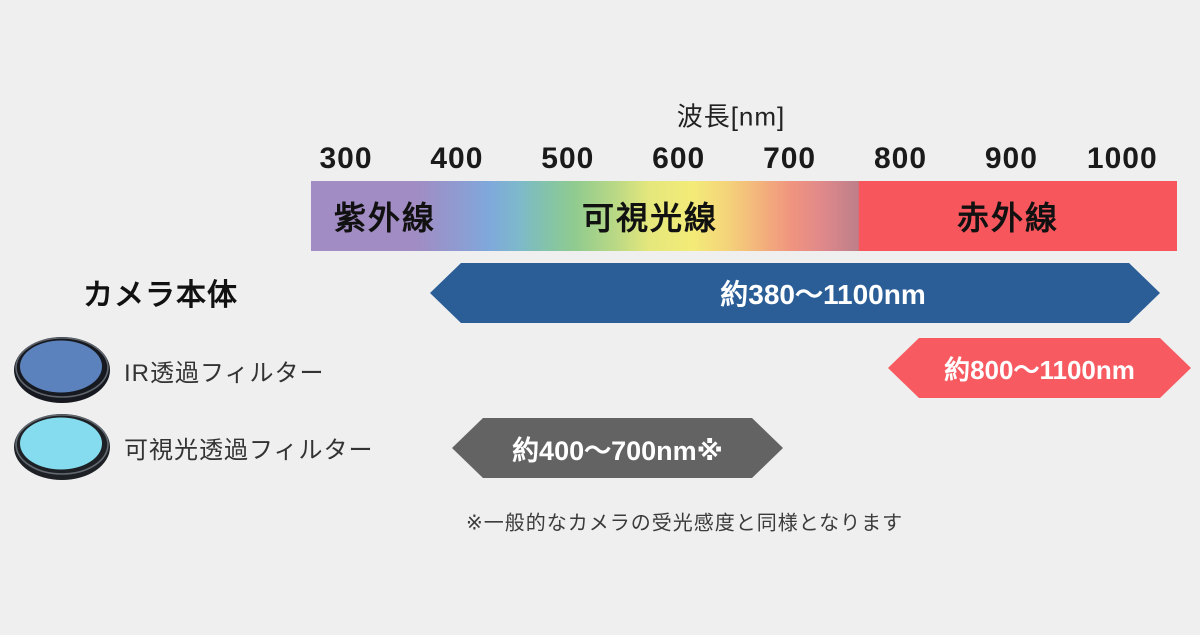 This screenshot has height=635, width=1200. I want to click on ir-filter-range-text: 約800〜1100nm, so click(1039, 369).